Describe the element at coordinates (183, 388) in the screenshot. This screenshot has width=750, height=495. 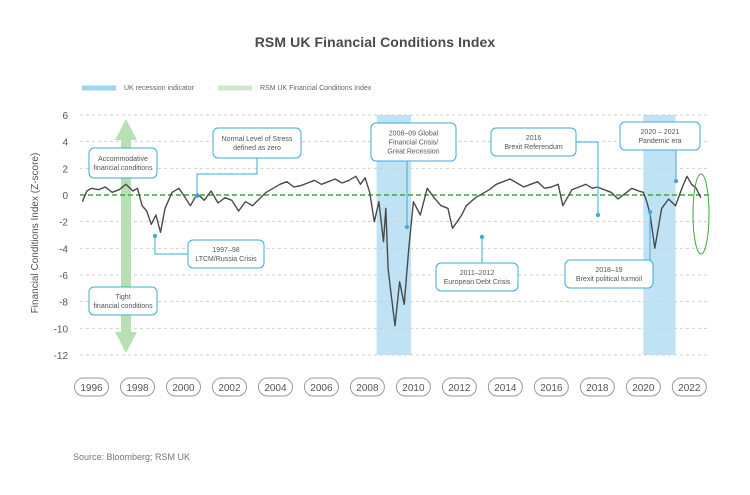
I see `year-tick-label: 2000` at that location.